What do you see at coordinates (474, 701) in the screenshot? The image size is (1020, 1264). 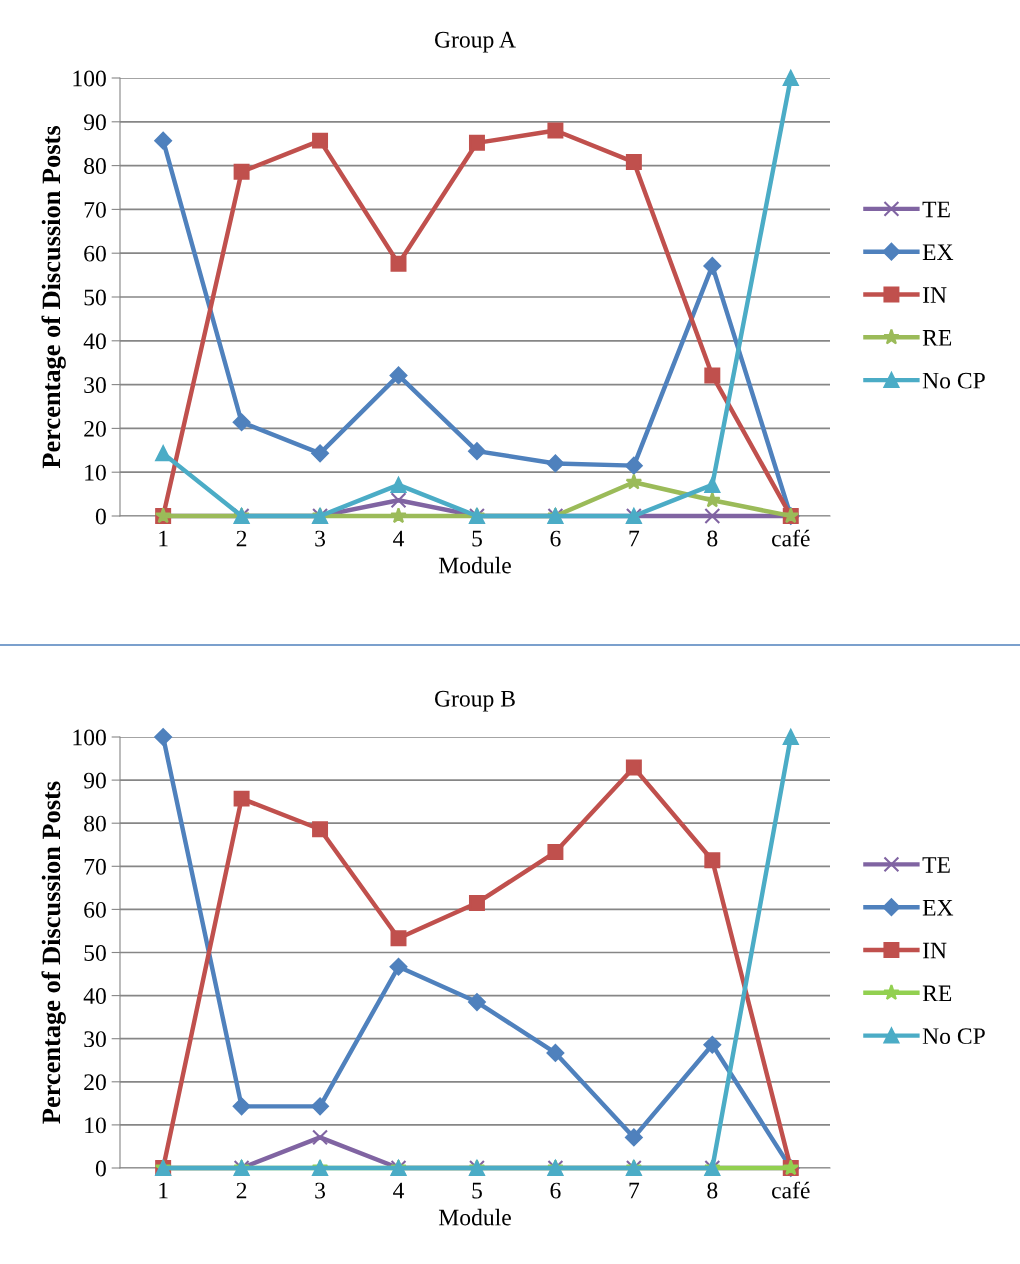 I see `chart-title: Group B` at bounding box center [474, 701].